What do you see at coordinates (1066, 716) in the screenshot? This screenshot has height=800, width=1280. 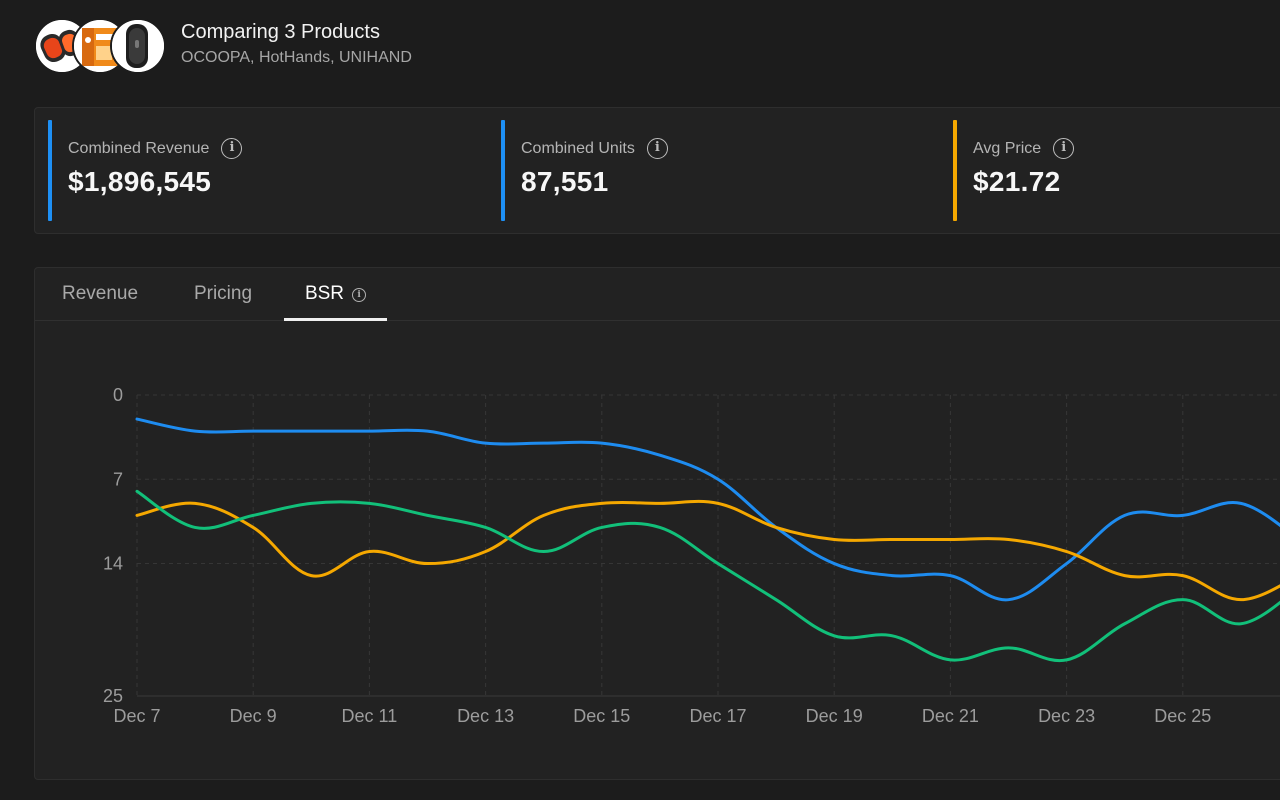 I see `x-tick-label: Dec 23` at bounding box center [1066, 716].